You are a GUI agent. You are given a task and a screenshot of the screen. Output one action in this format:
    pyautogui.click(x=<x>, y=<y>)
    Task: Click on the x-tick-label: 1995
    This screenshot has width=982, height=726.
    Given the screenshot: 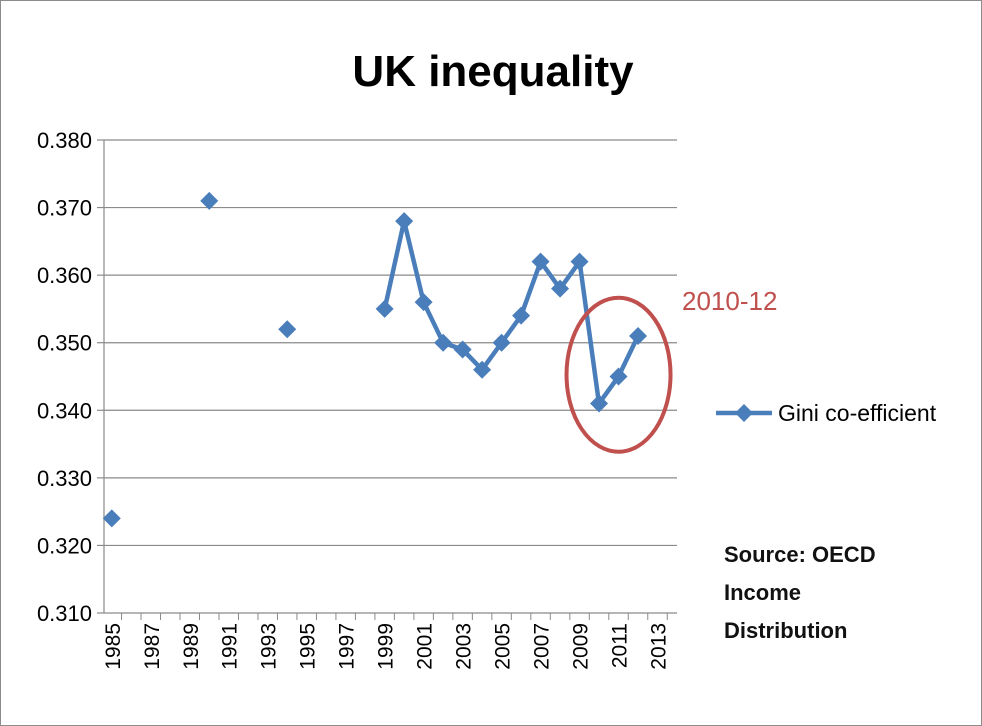 What is the action you would take?
    pyautogui.click(x=308, y=646)
    